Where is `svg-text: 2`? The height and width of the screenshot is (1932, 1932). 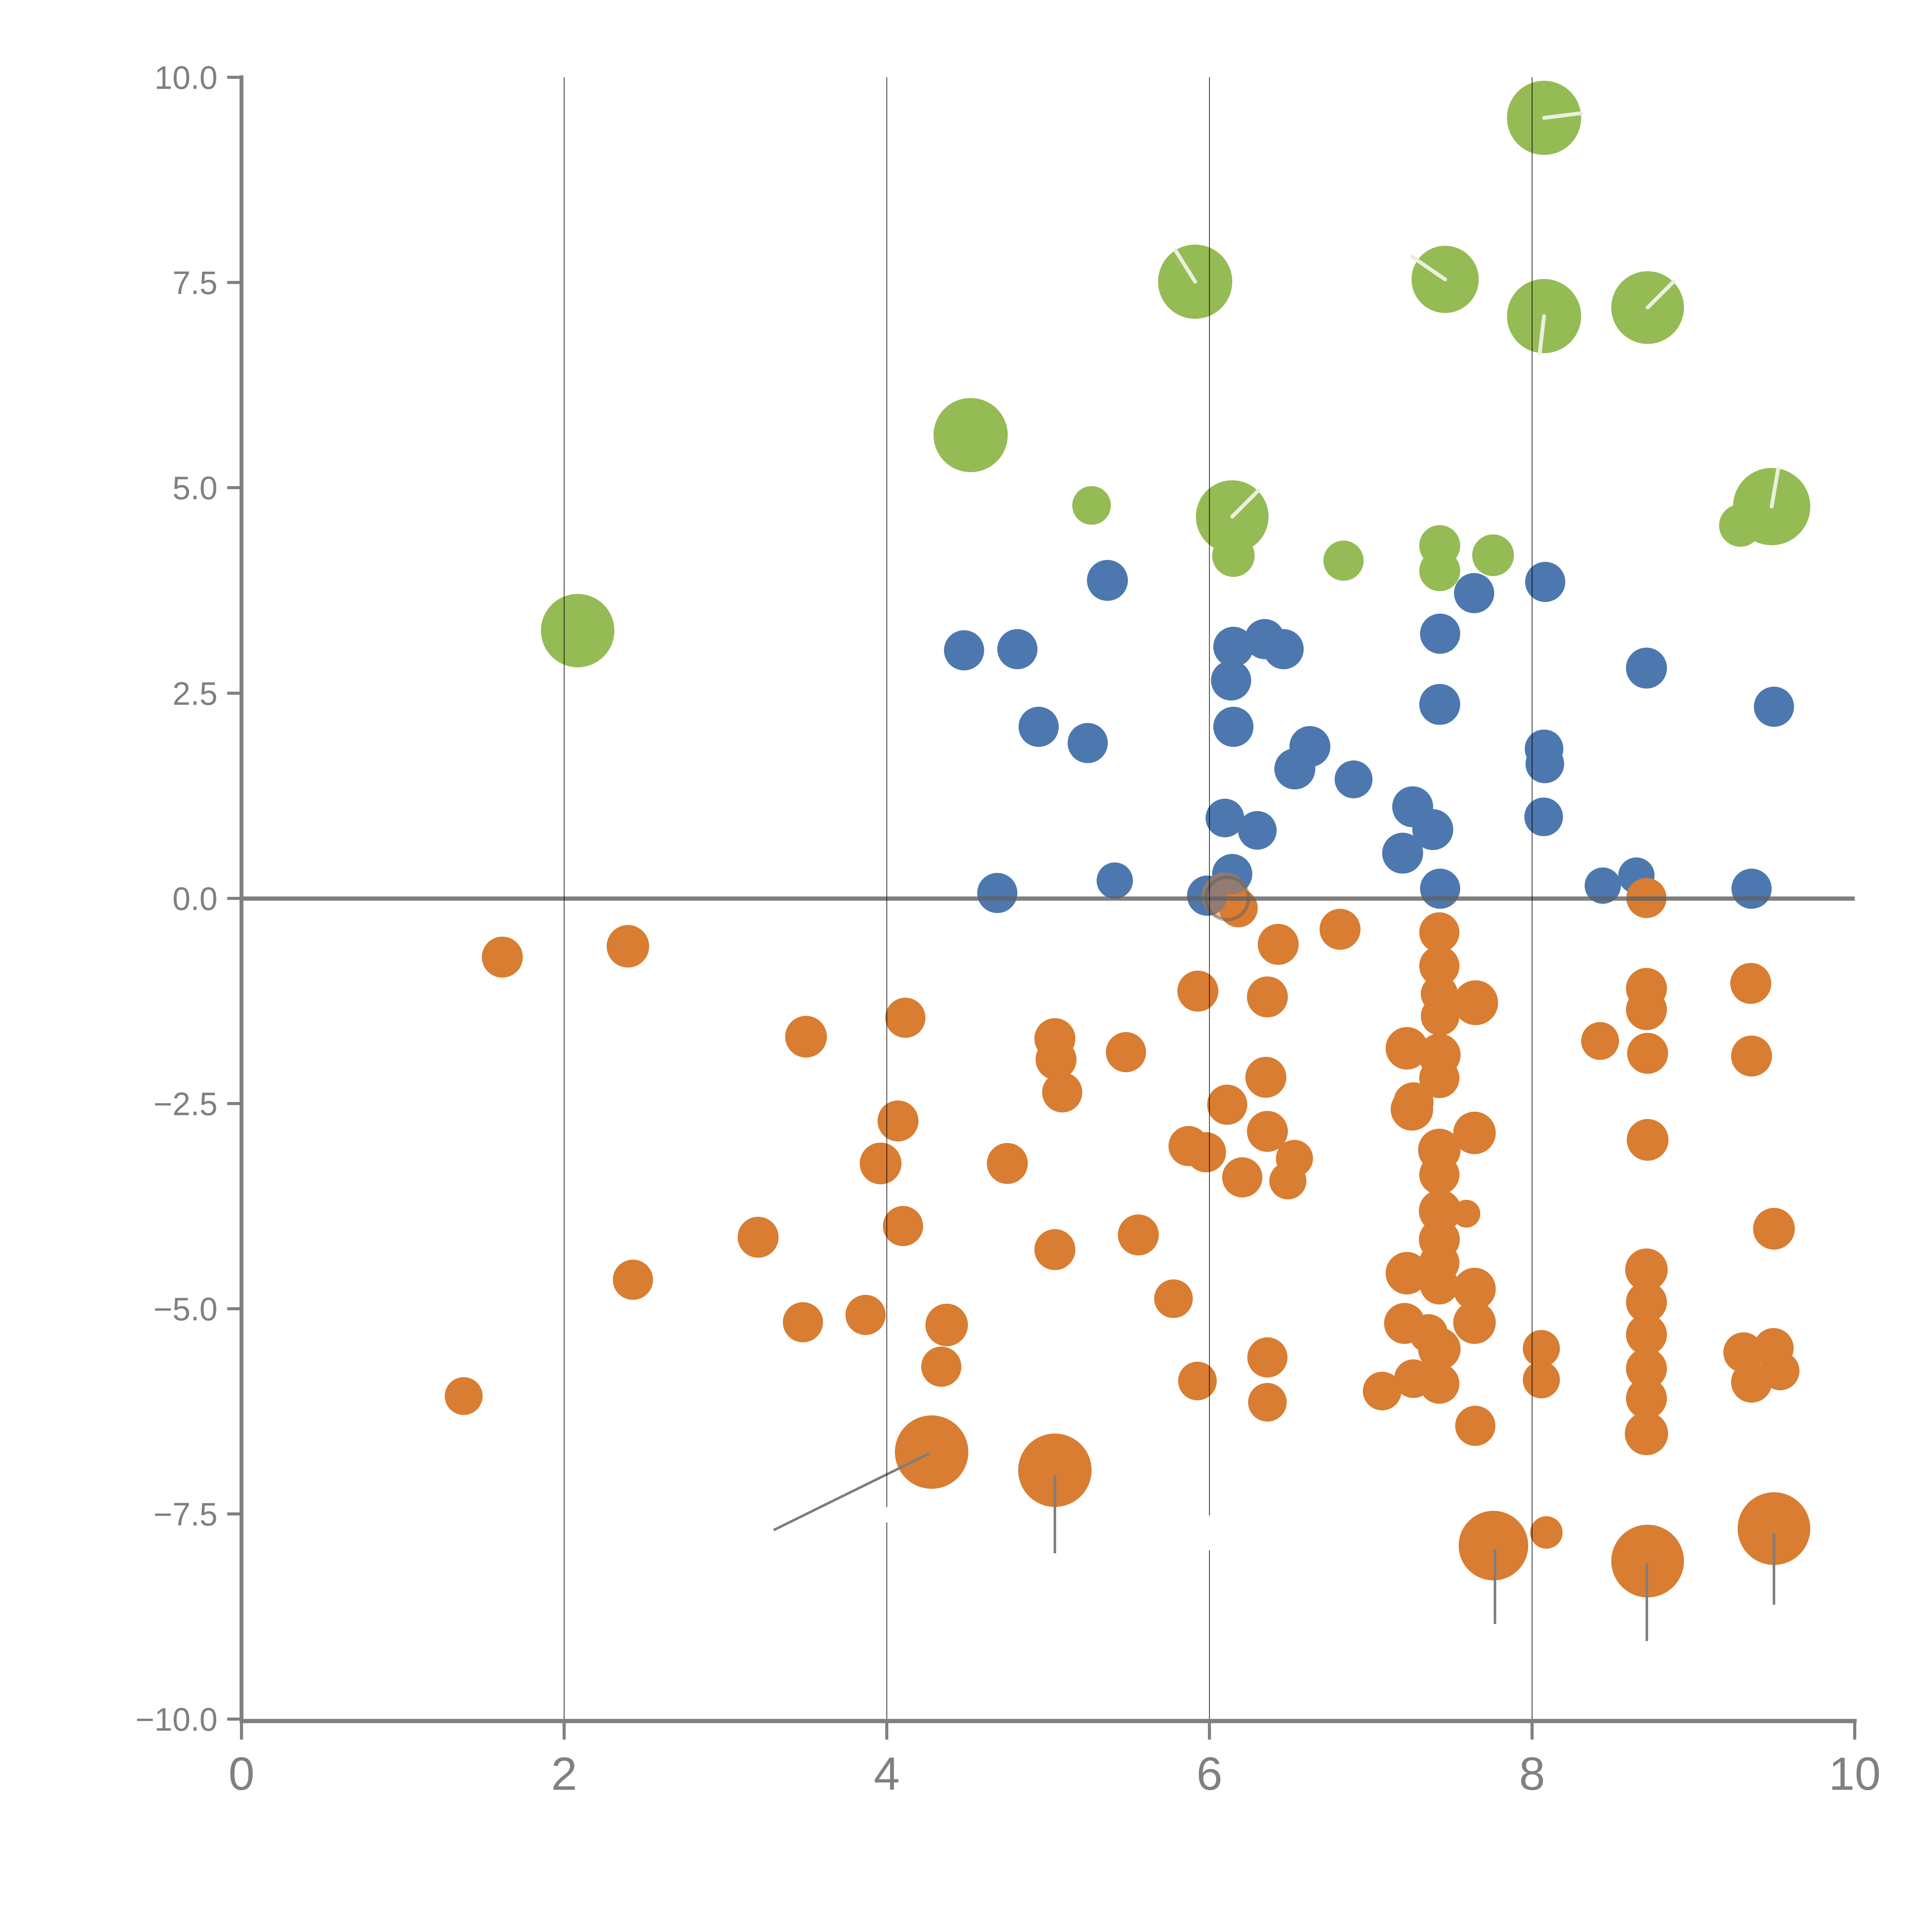
svg-text: 2 is located at coordinates (564, 1773).